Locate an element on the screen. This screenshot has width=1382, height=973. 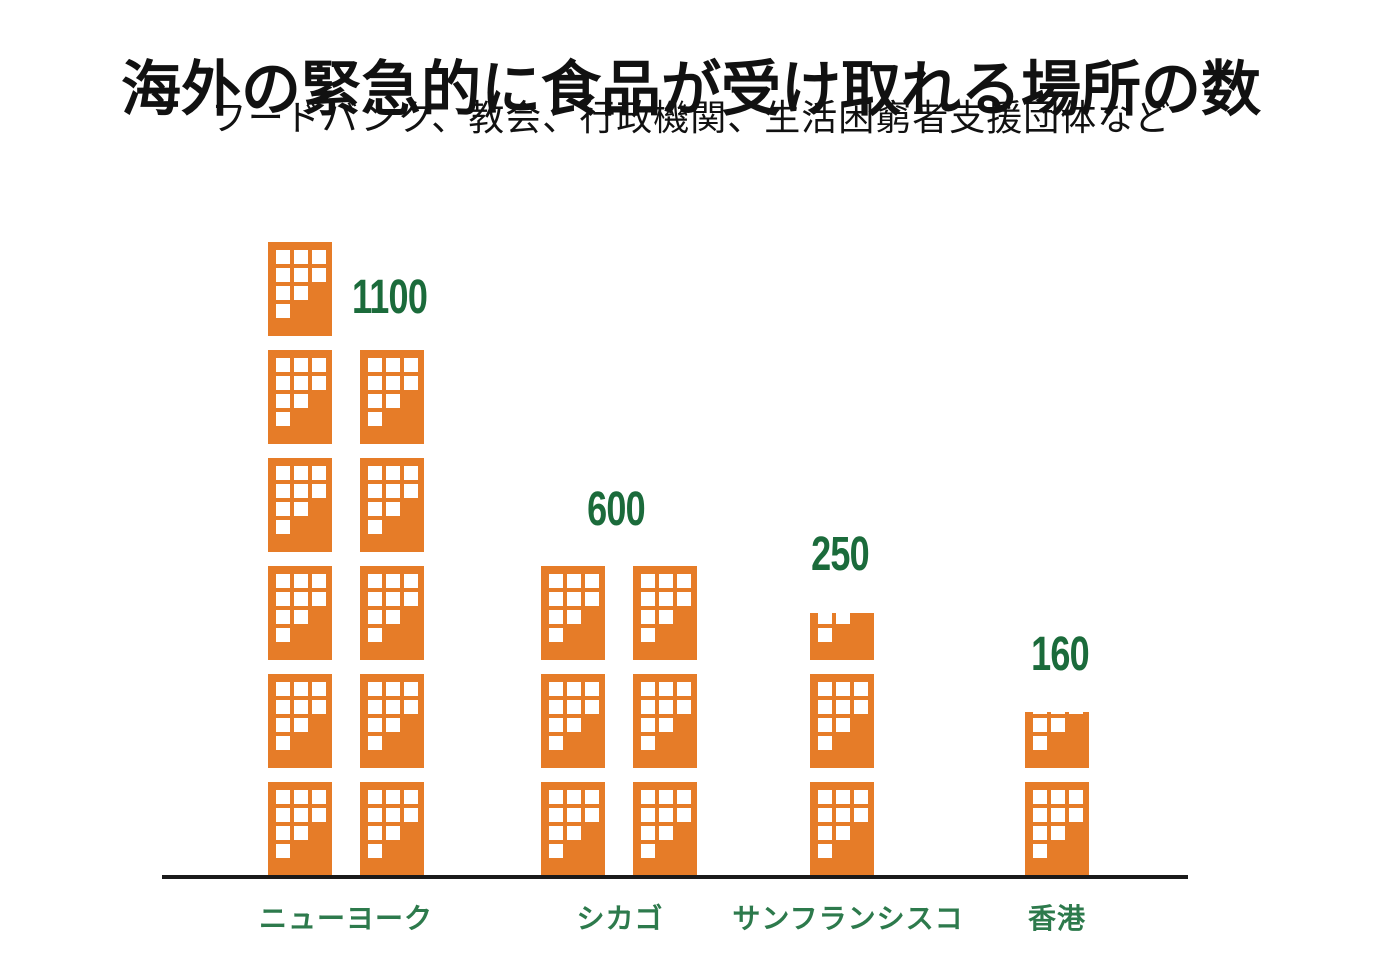
building-icon-hong-kong is located at coordinates (1057, 829).